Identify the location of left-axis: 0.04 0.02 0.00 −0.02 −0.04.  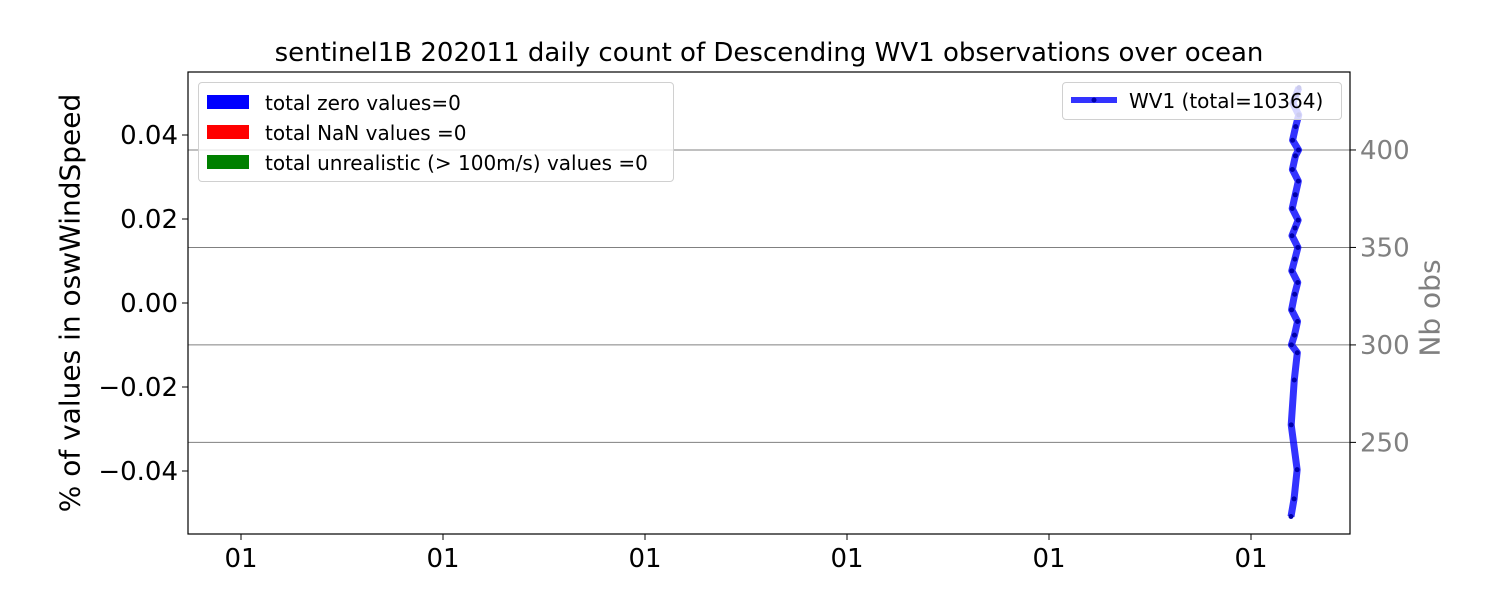
(143, 304).